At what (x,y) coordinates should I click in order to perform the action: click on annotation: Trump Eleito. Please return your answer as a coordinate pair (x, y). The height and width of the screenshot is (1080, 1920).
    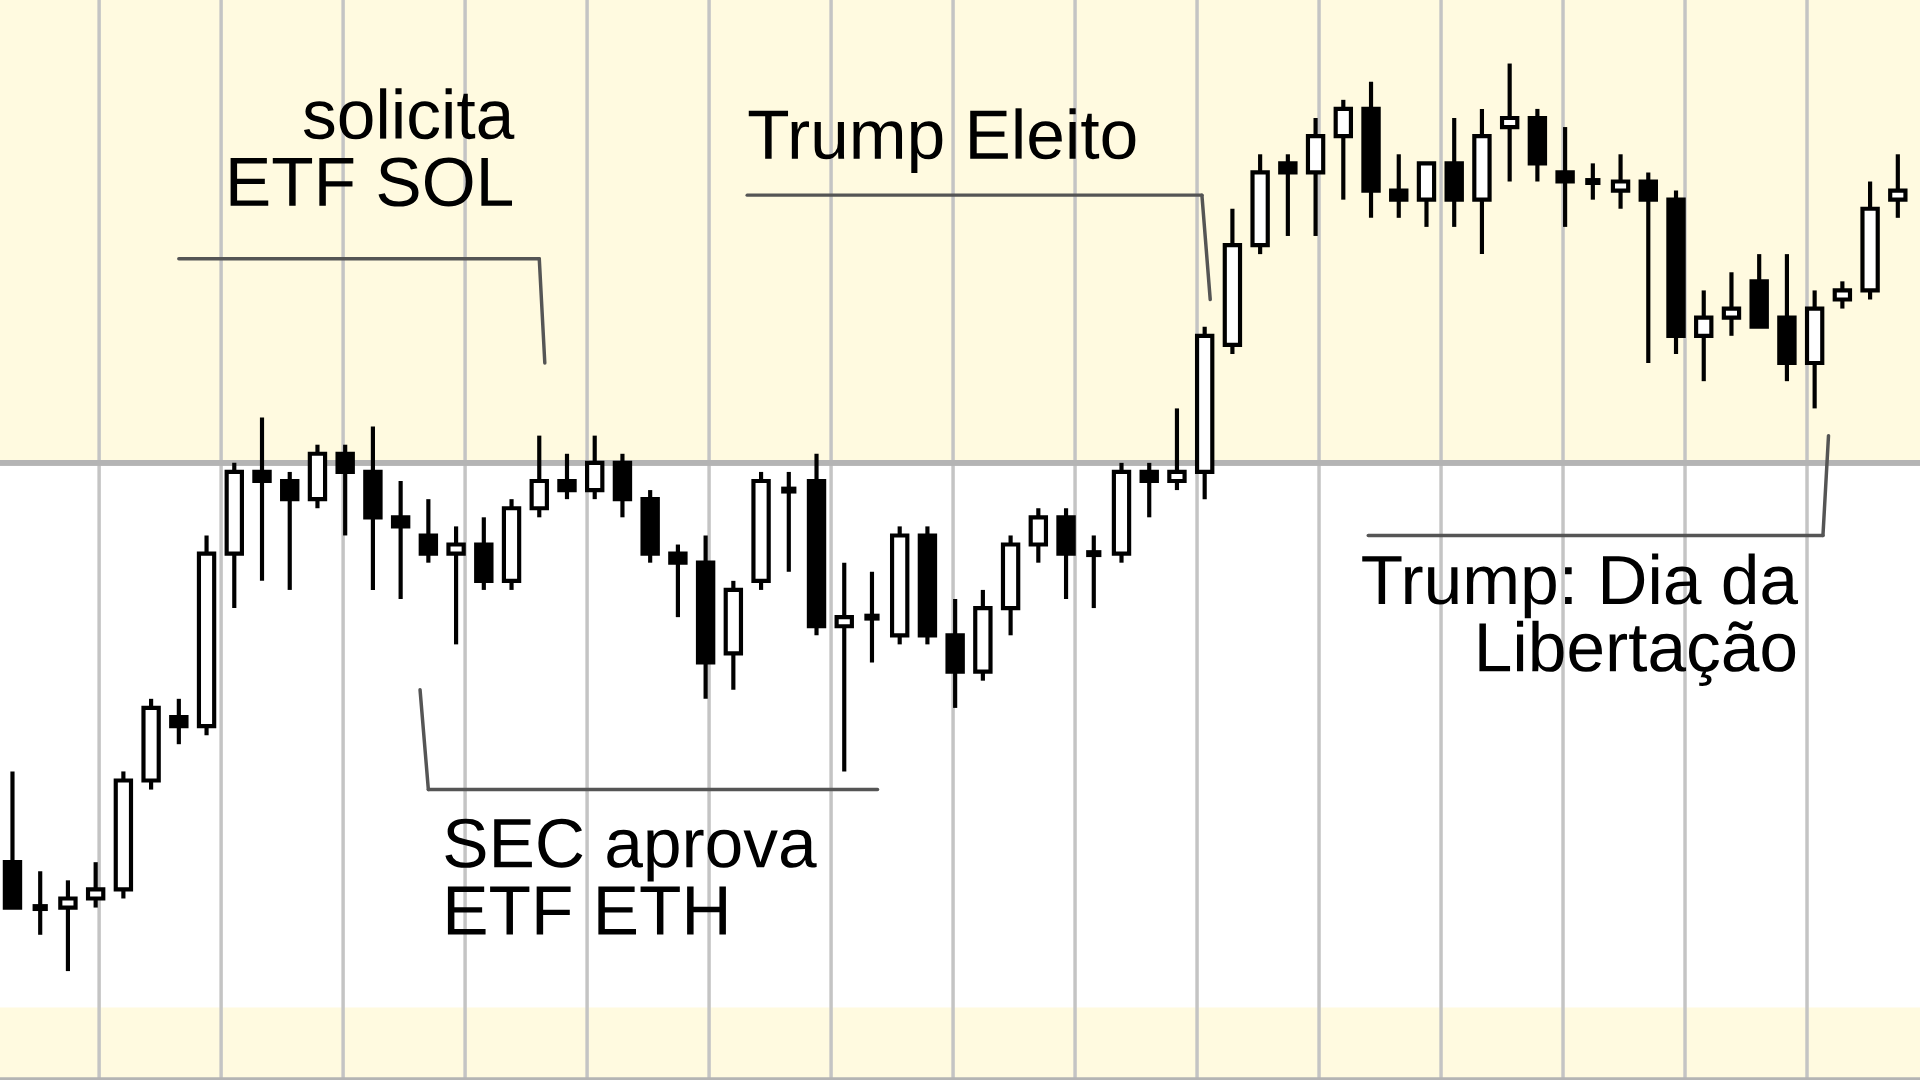
    Looking at the image, I should click on (942, 141).